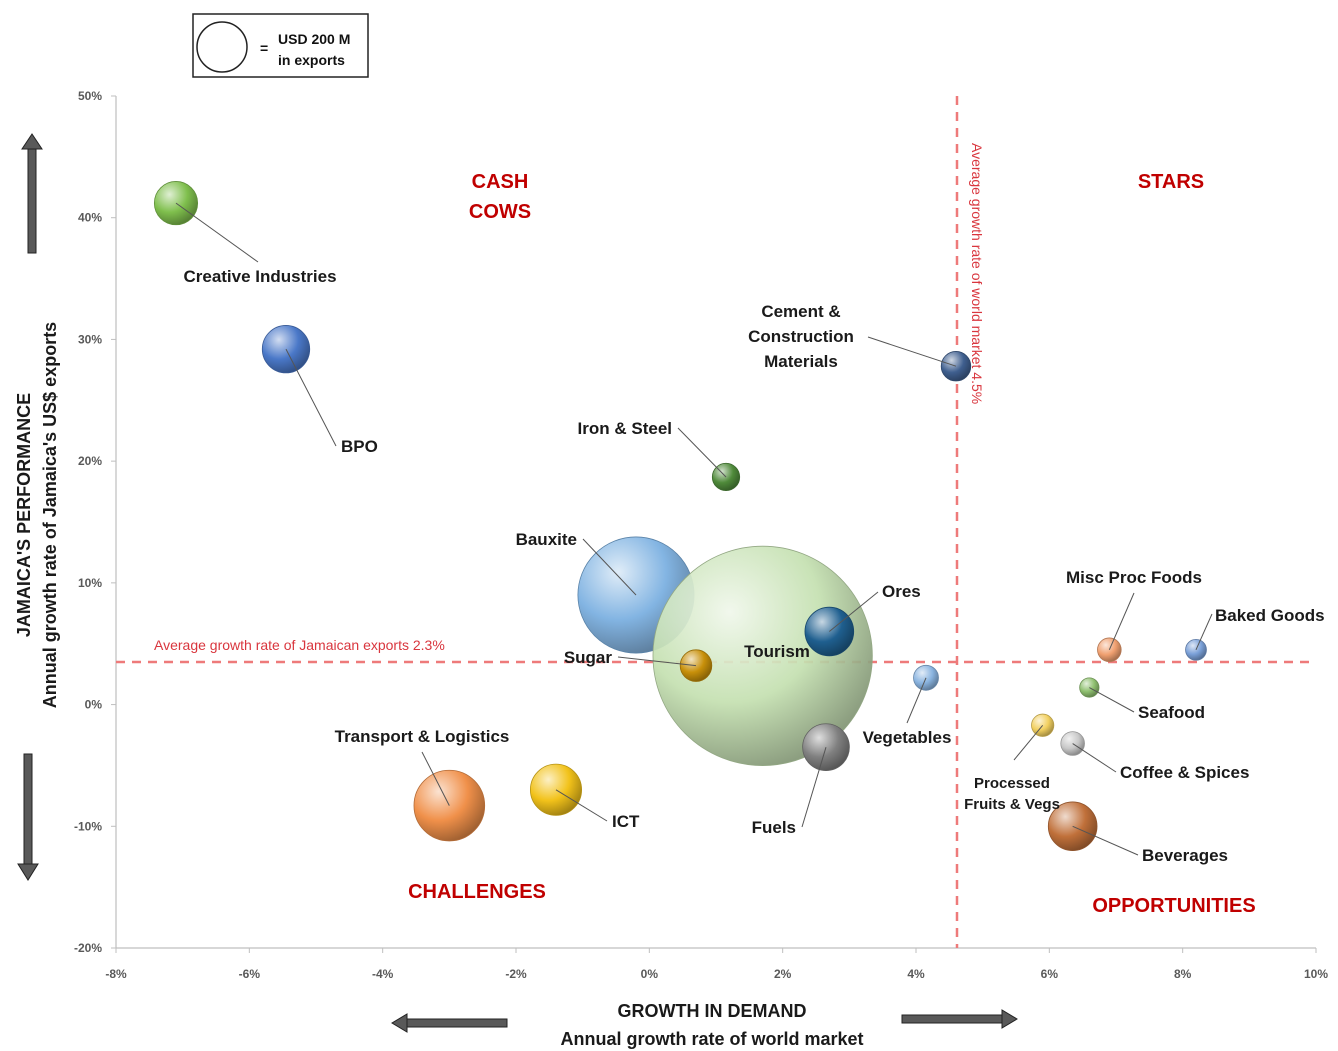 The width and height of the screenshot is (1338, 1051). I want to click on bubble-fuels, so click(826, 747).